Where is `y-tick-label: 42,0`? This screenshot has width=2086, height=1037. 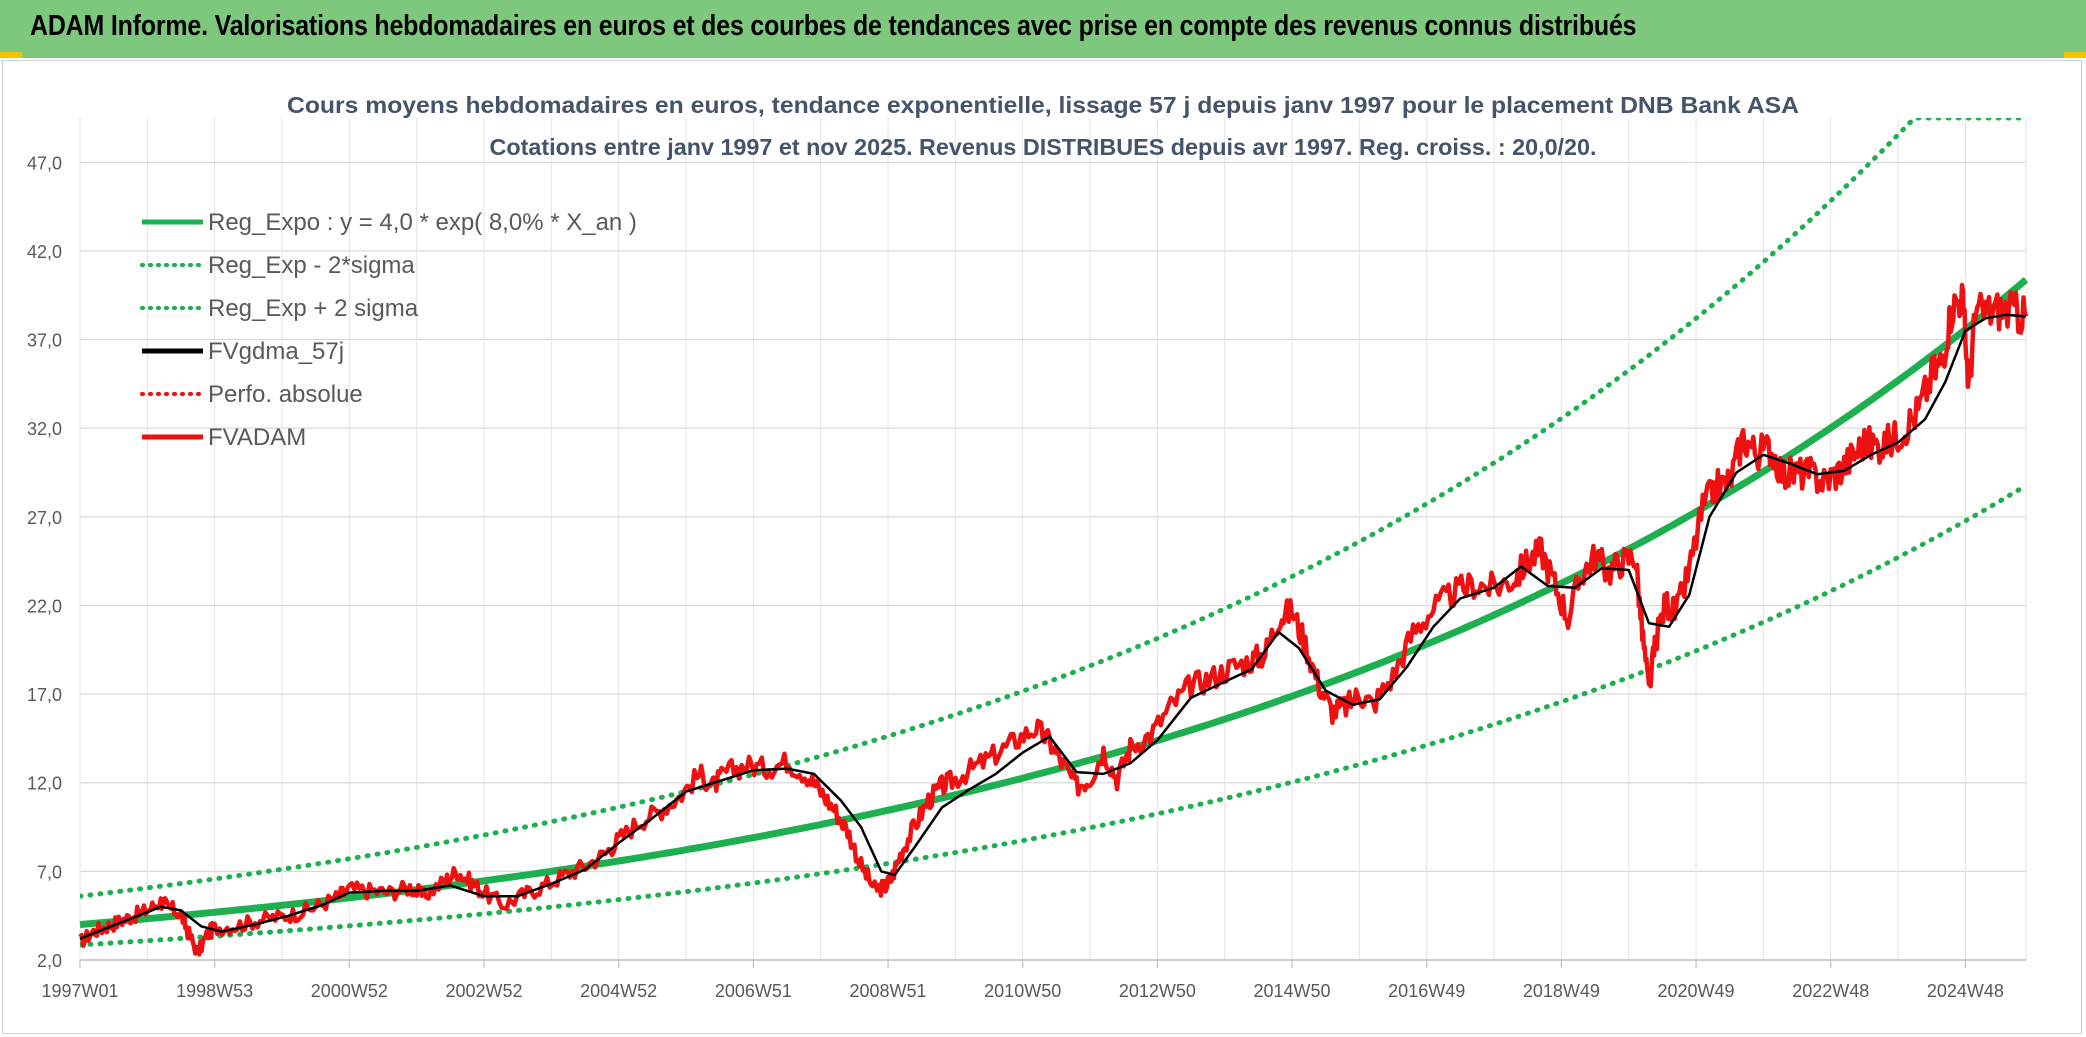 y-tick-label: 42,0 is located at coordinates (44, 252).